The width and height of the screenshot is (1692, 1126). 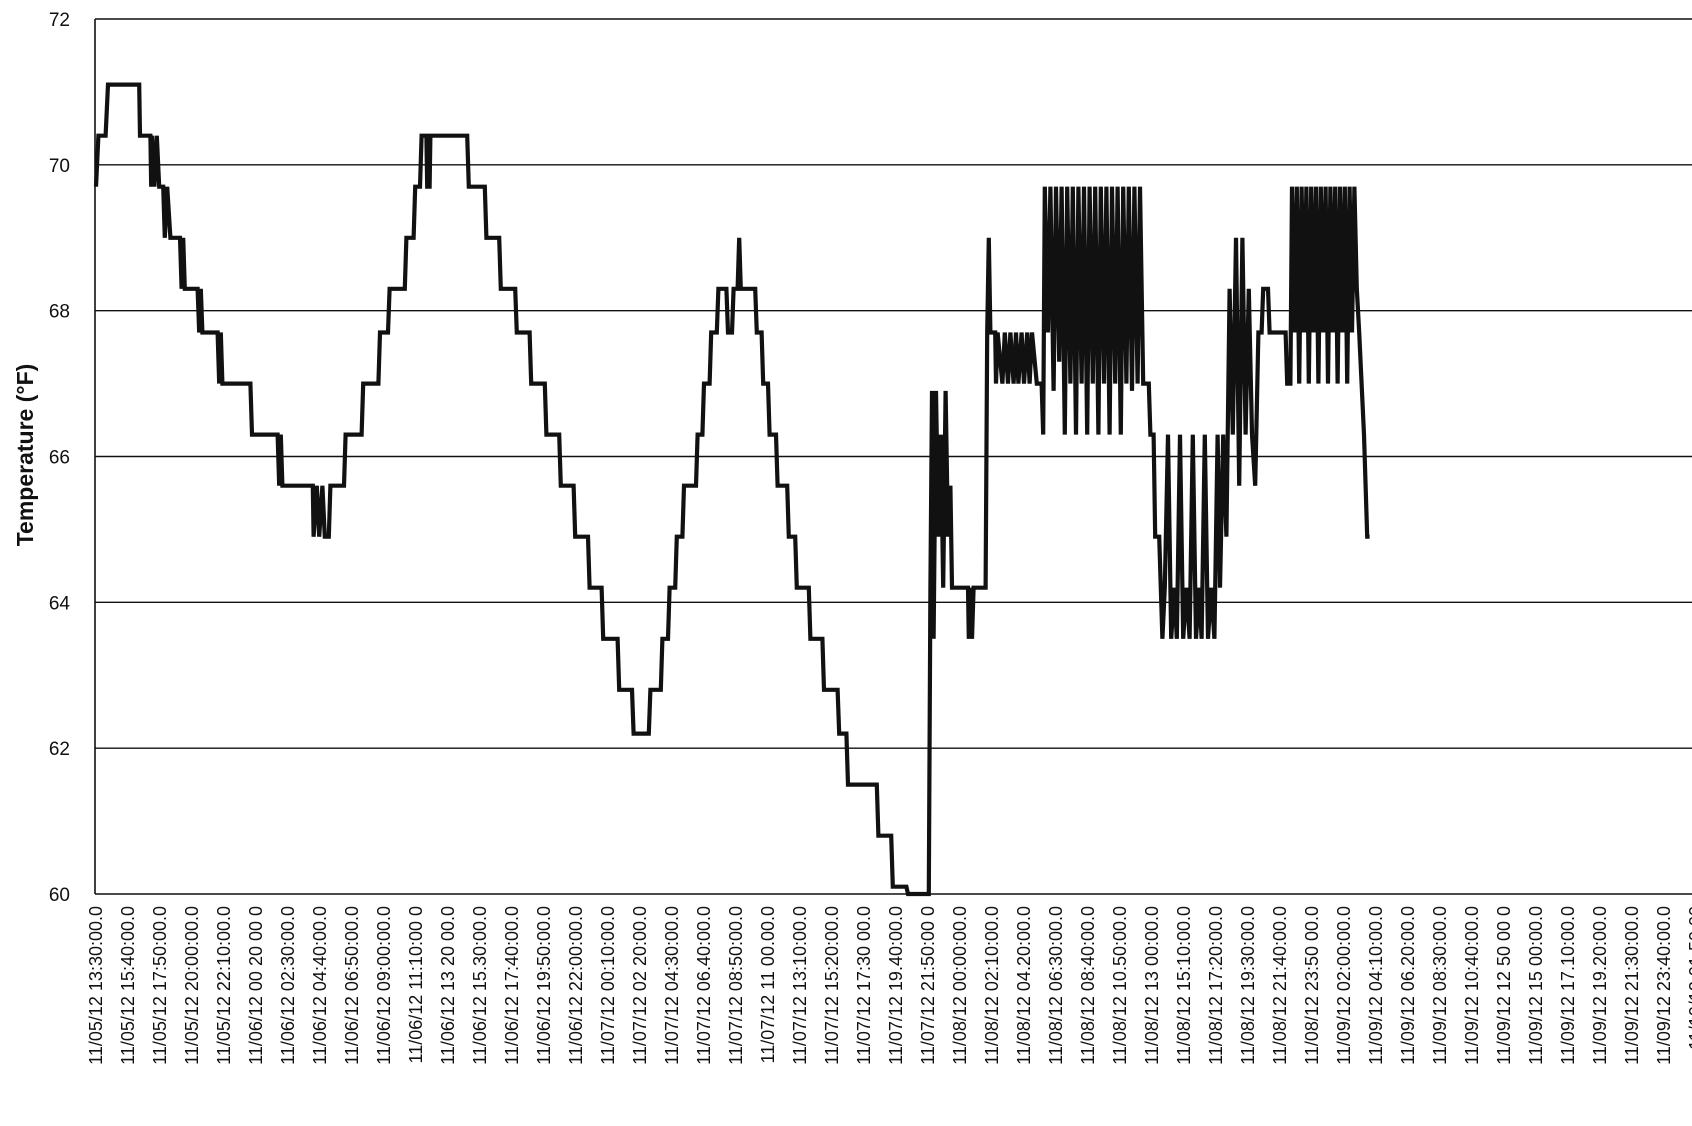 I want to click on x-tick-label: 11/10/12 01 50 00, so click(x=1689, y=978).